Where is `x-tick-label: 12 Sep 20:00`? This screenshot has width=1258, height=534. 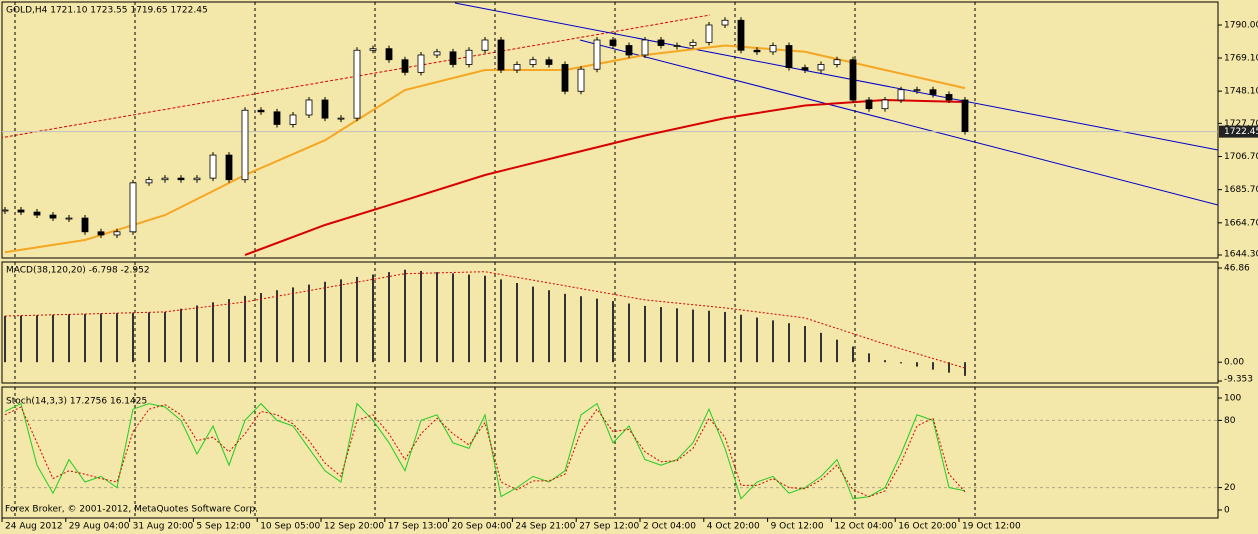
x-tick-label: 12 Sep 20:00 is located at coordinates (354, 527).